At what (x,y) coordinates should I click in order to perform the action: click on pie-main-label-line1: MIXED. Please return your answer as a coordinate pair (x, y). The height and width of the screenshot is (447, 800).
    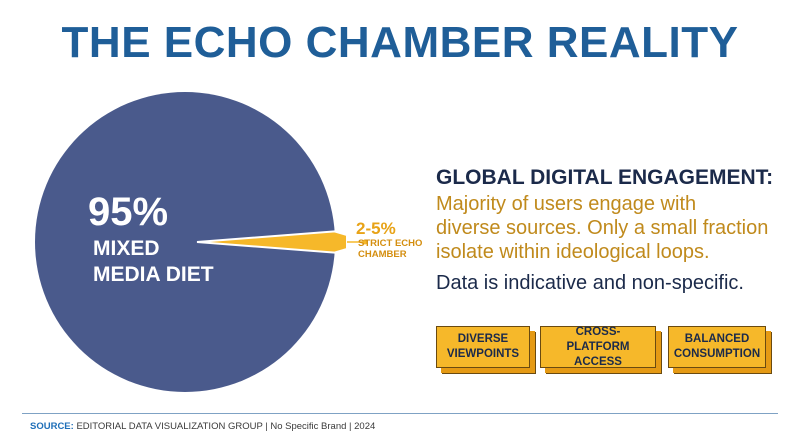
    Looking at the image, I should click on (126, 248).